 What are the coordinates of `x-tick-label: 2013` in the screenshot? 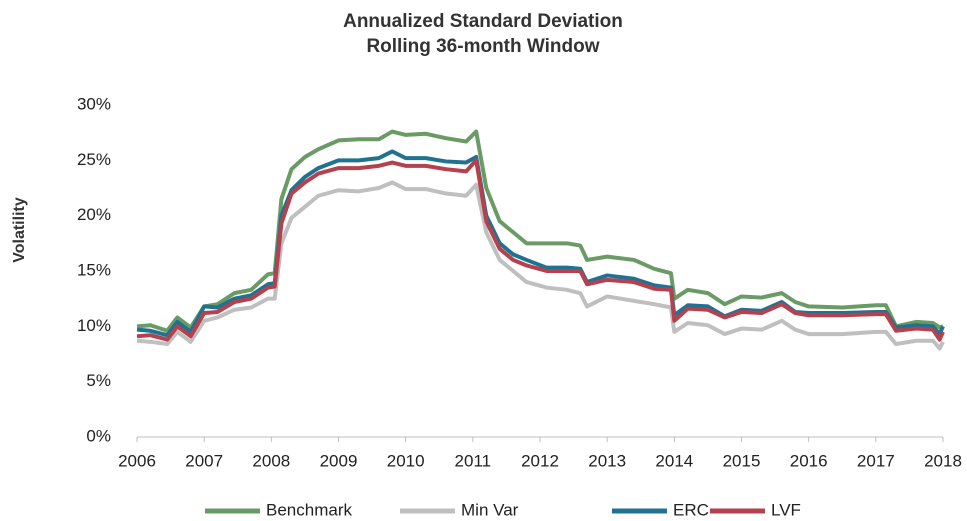 It's located at (607, 460).